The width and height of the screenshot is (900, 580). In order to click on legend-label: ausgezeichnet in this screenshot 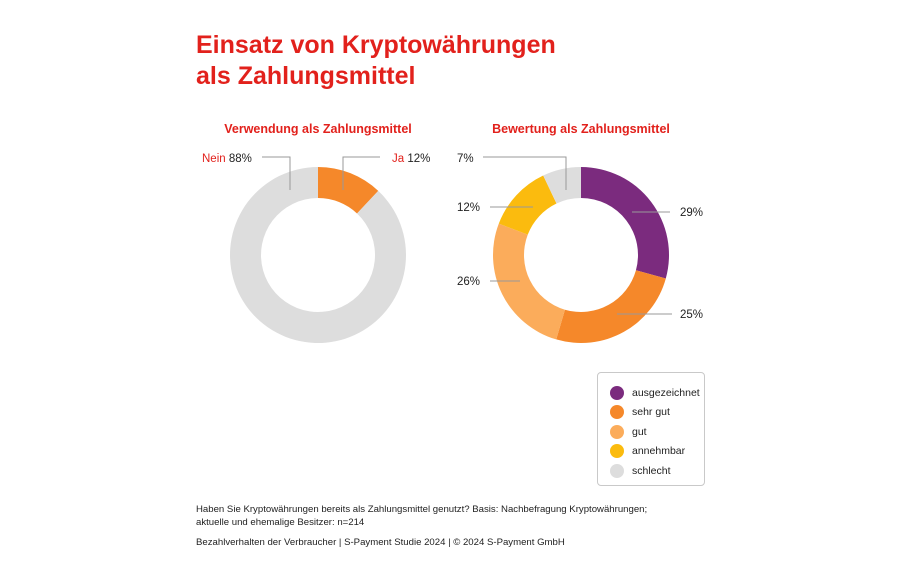, I will do `click(666, 392)`.